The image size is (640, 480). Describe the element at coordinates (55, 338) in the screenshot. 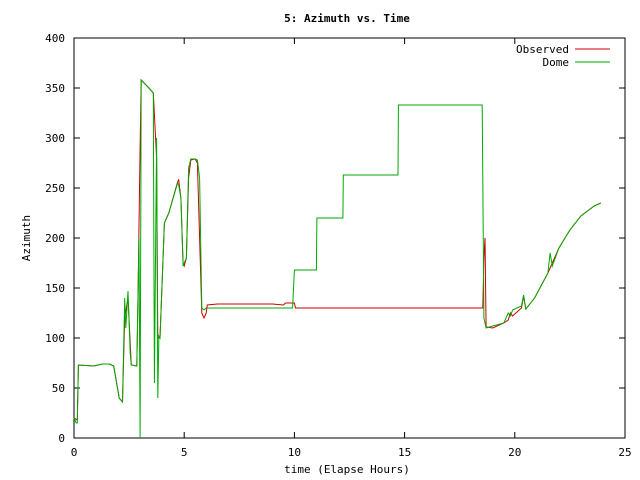

I see `y-tick-label: 100` at that location.